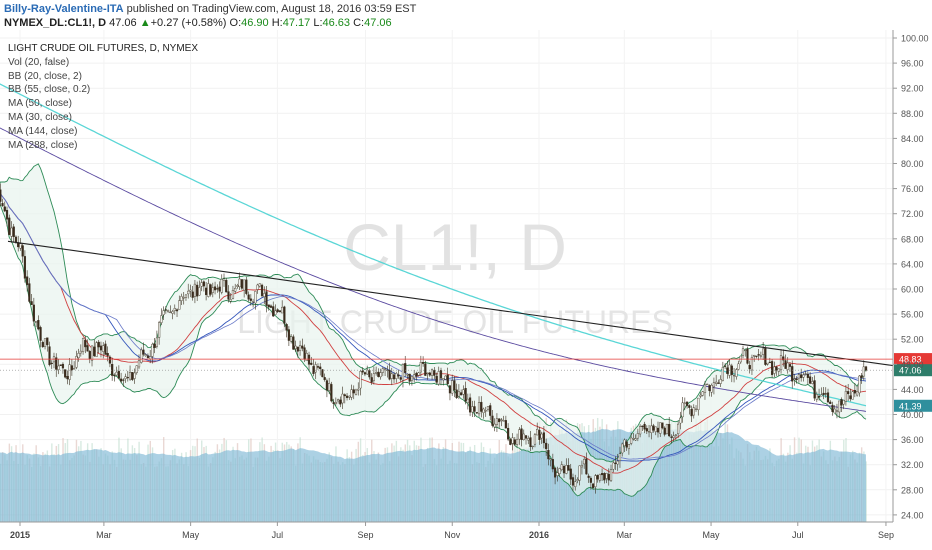 The width and height of the screenshot is (932, 550). What do you see at coordinates (188, 23) in the screenshot?
I see `price-change: +0.27 (+0.58%)` at bounding box center [188, 23].